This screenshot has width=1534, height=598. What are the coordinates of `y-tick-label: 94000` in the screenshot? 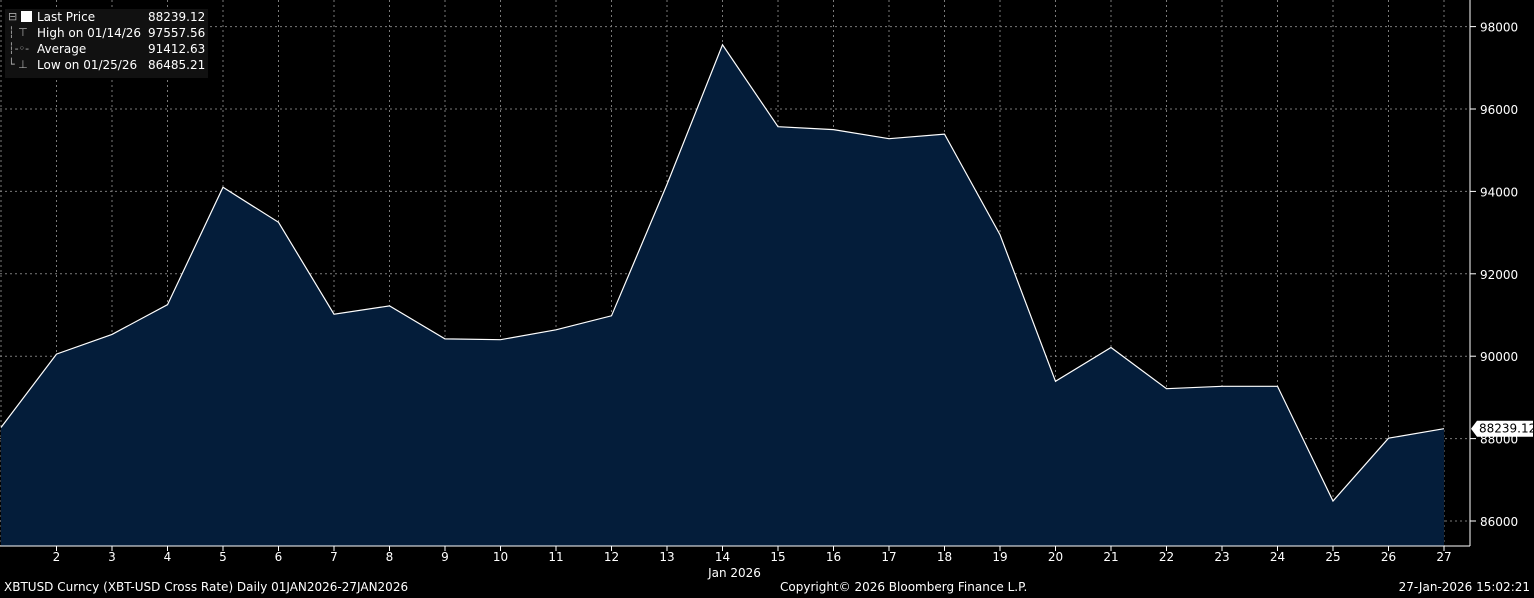 It's located at (1499, 192).